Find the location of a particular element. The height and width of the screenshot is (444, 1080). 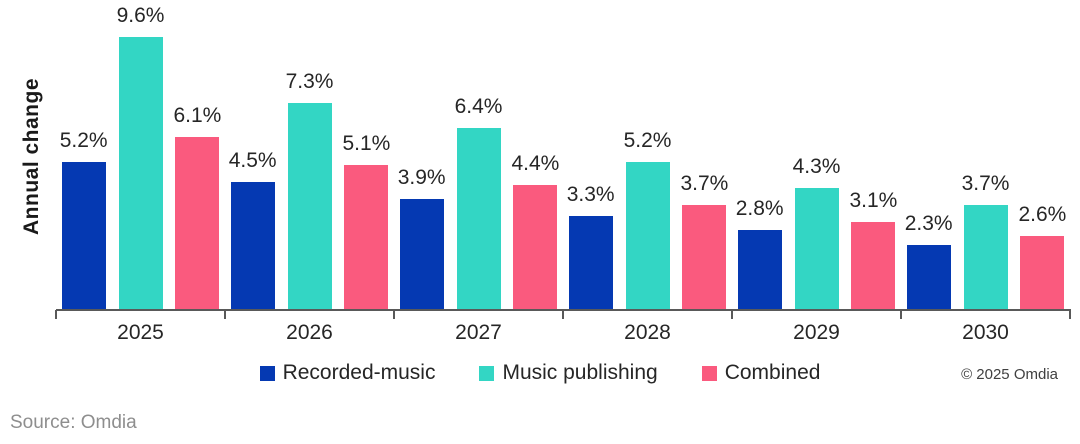

bar-music-publishing-2030 is located at coordinates (985, 257).